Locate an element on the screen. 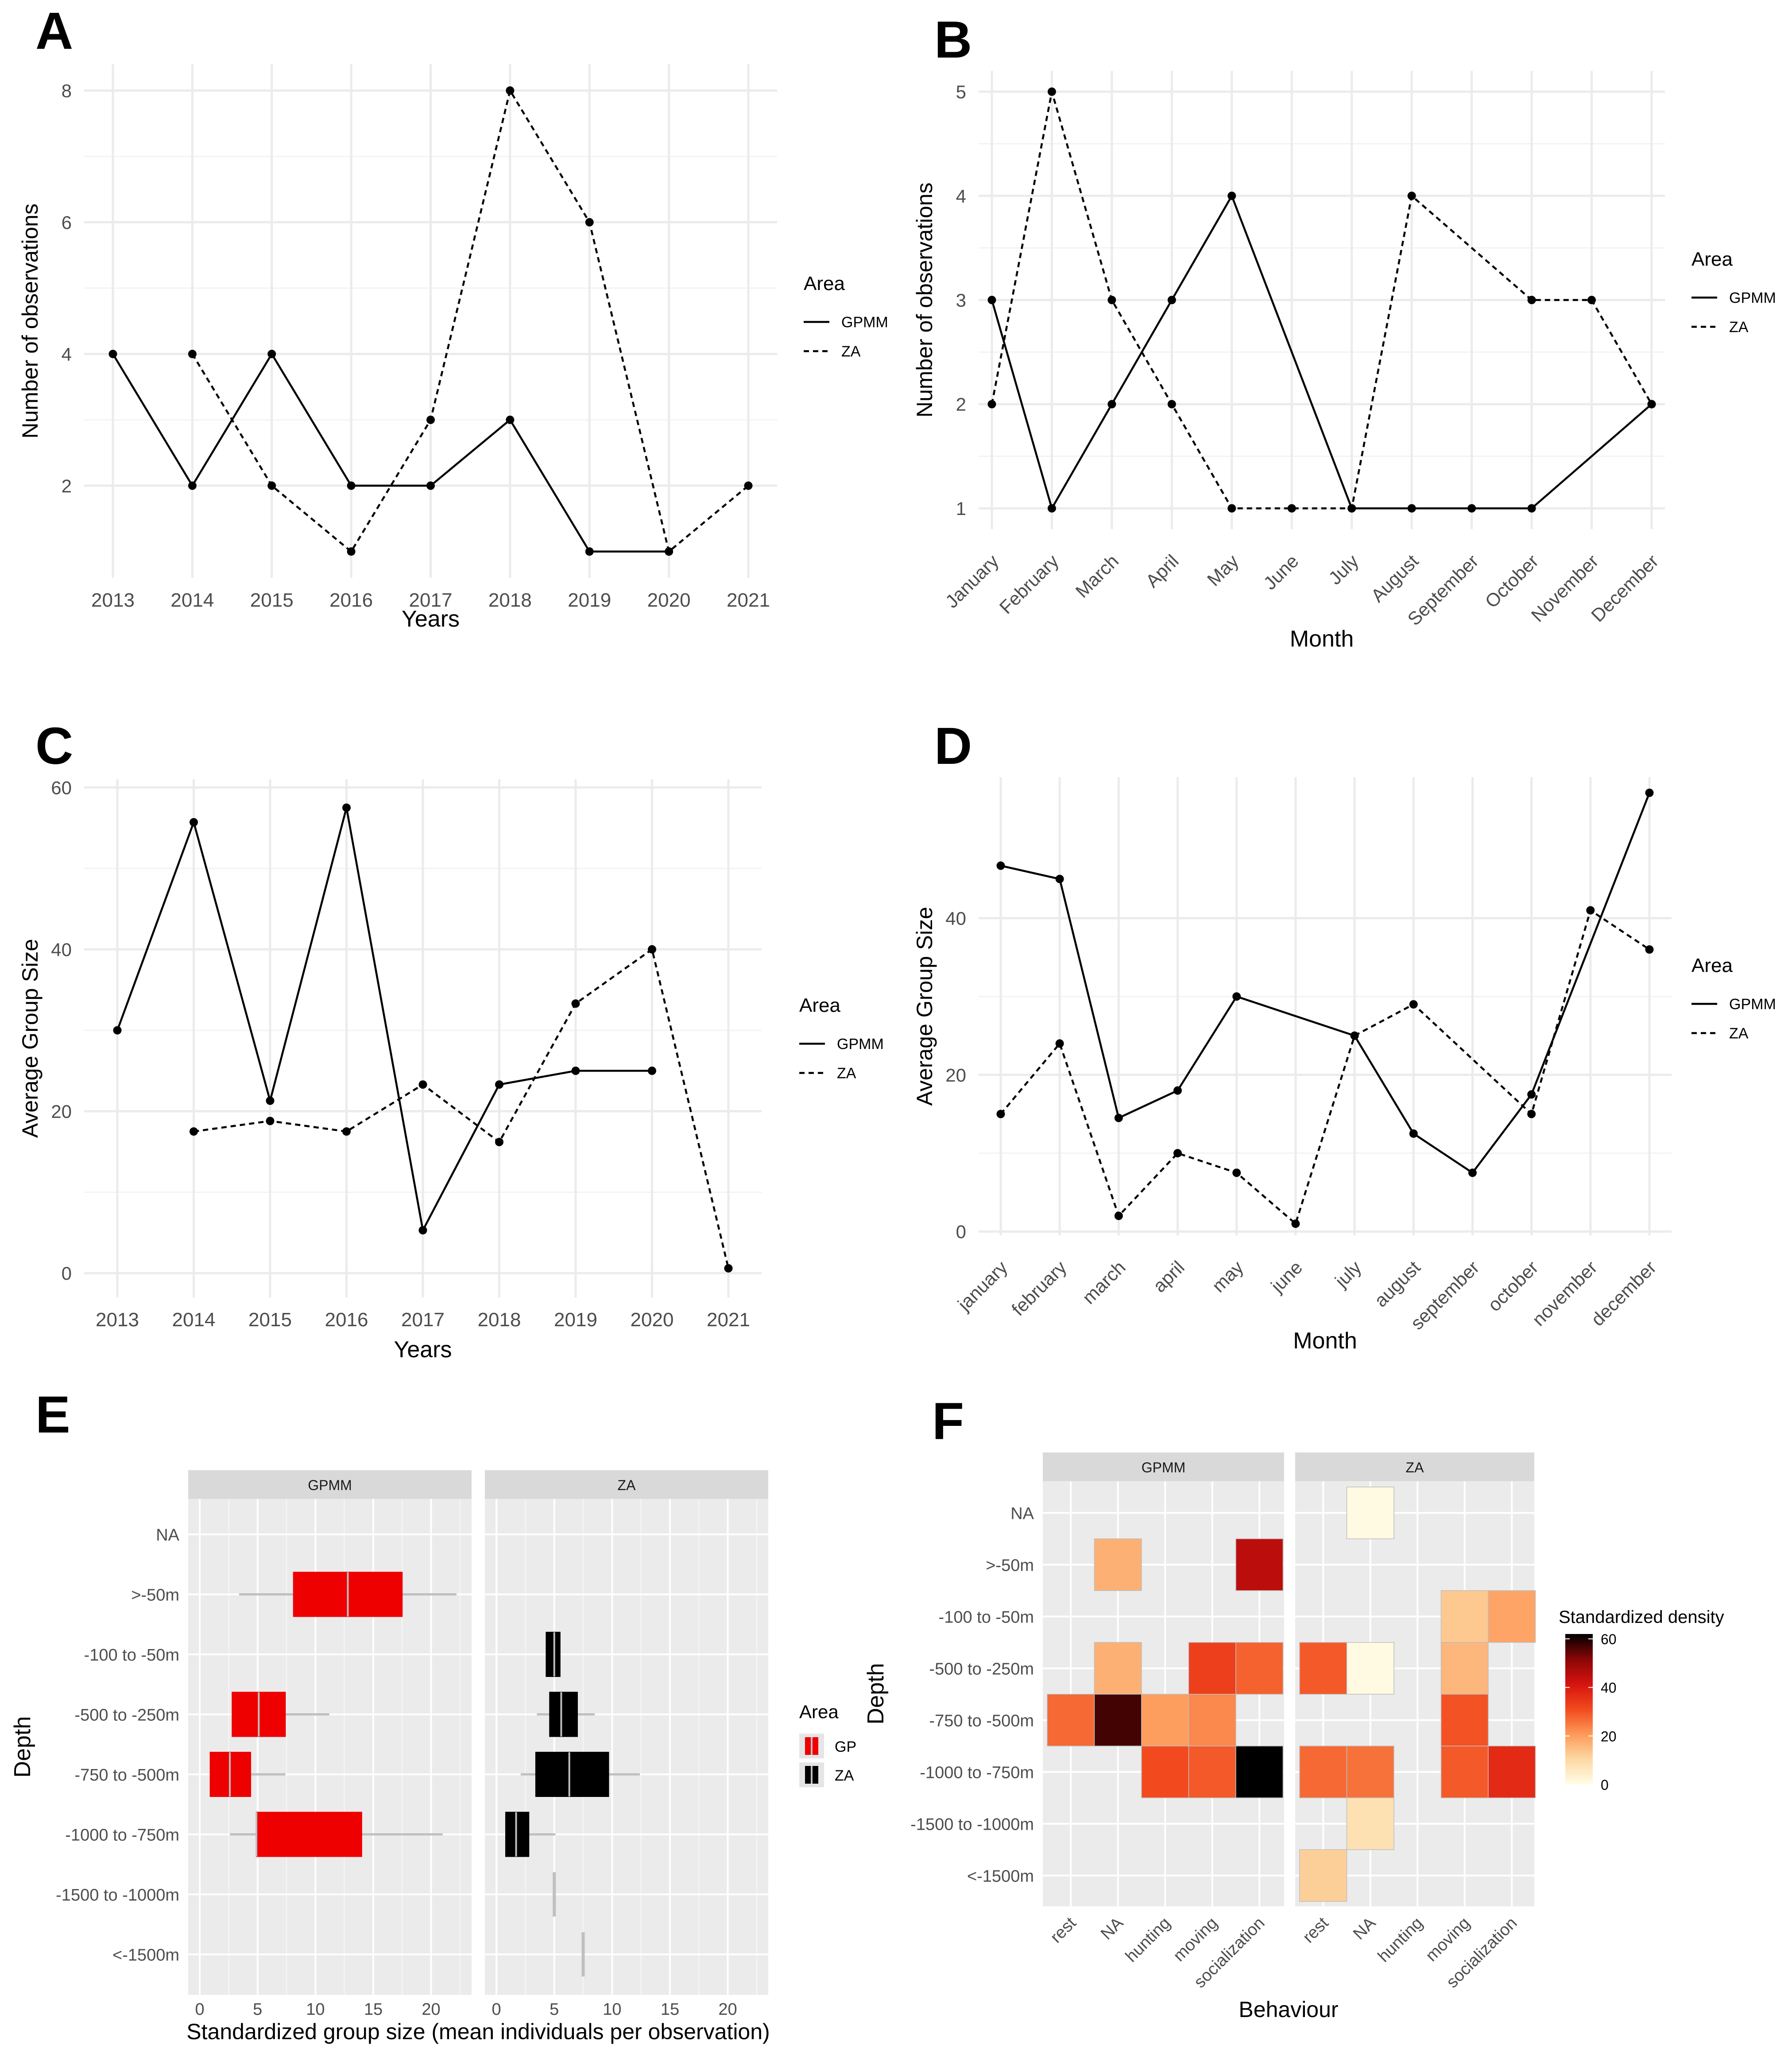 This screenshot has height=2056, width=1792. facet-label: ZA is located at coordinates (1415, 1467).